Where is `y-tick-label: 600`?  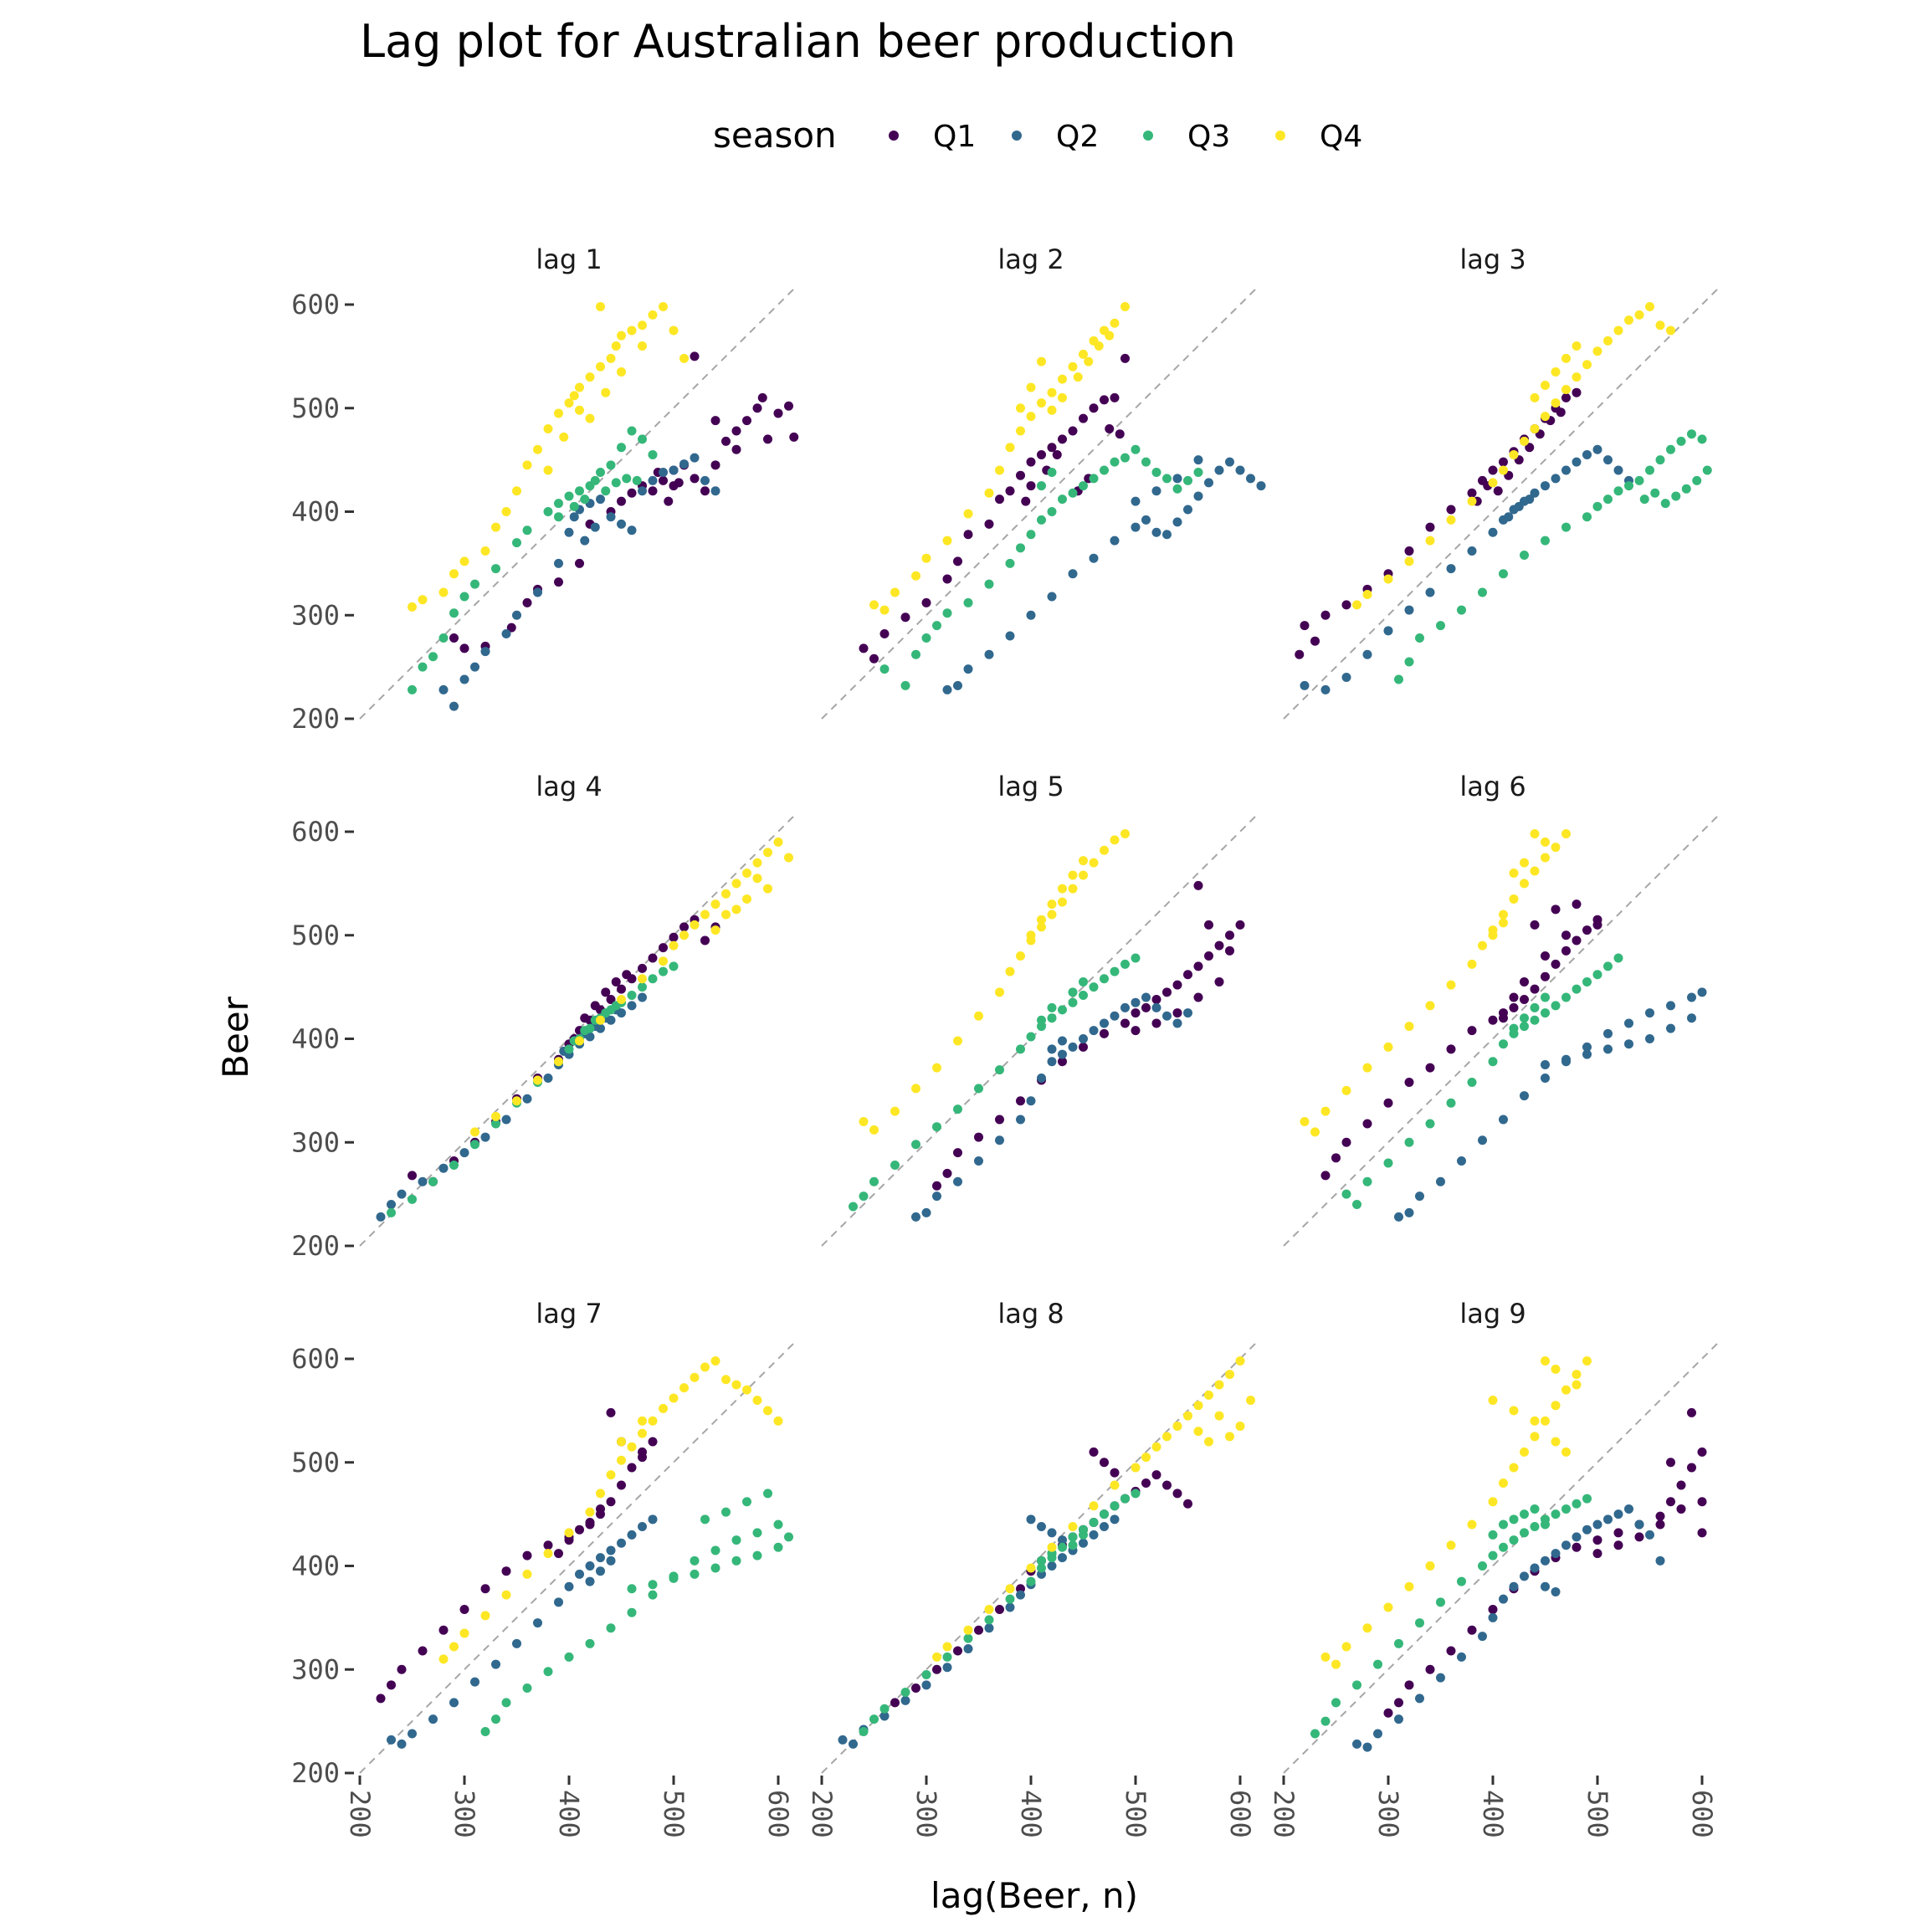 y-tick-label: 600 is located at coordinates (315, 1359).